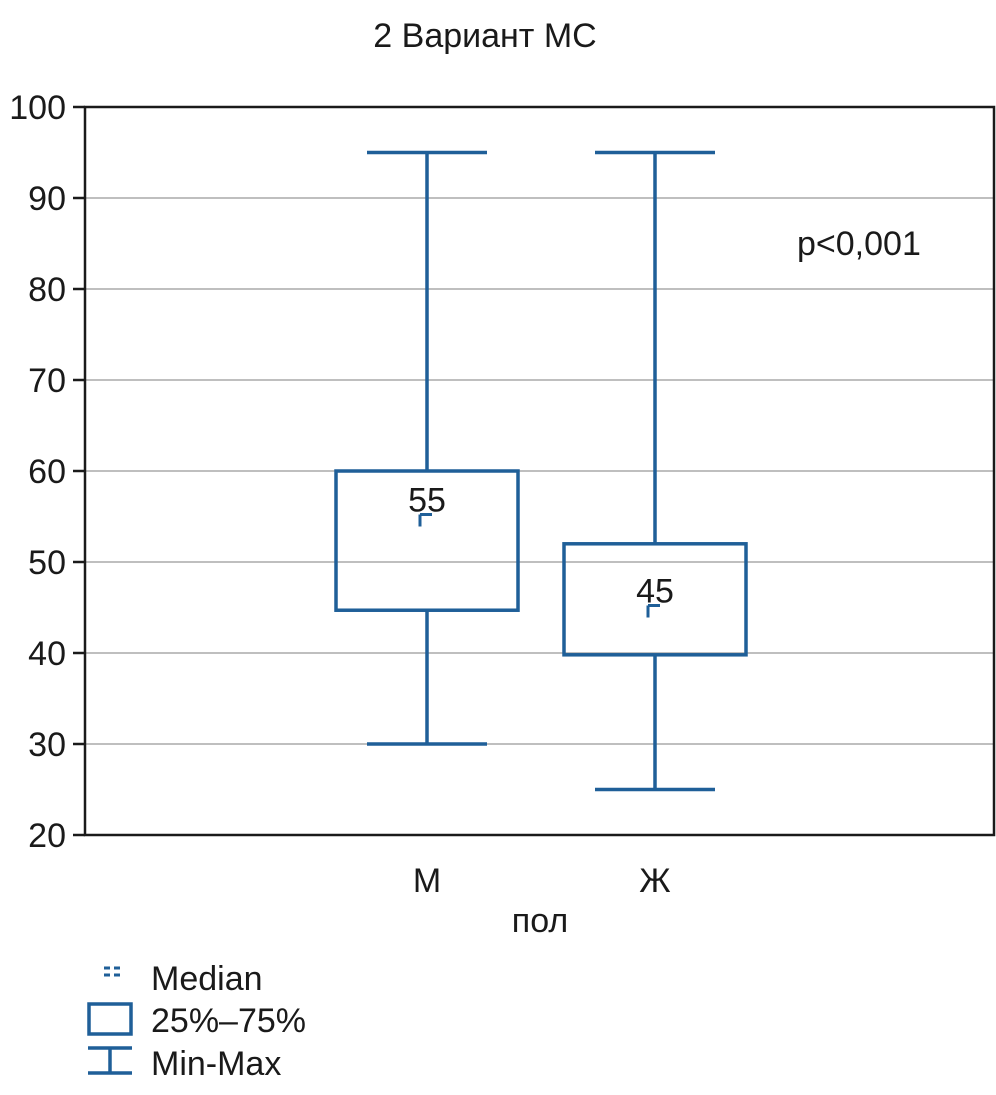 This screenshot has height=1095, width=996. I want to click on y-tick-label: 50, so click(47, 563).